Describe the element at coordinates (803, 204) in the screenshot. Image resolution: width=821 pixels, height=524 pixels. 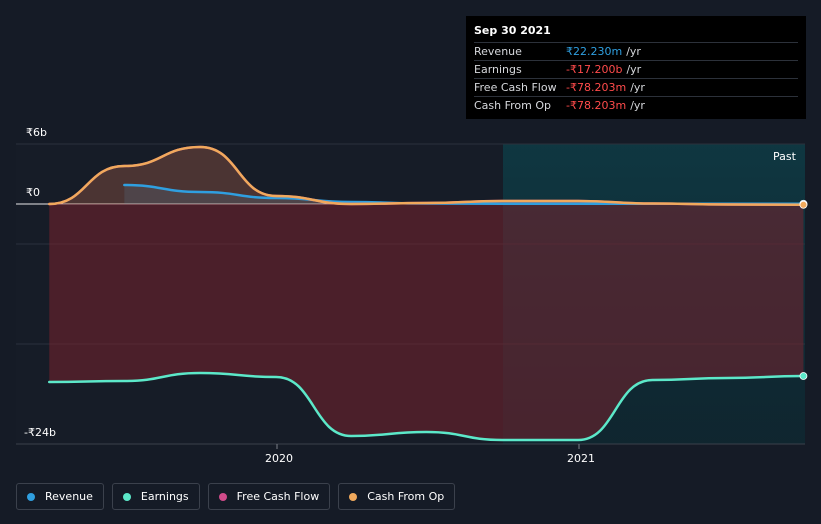
I see `endpoint-cash-from-op` at that location.